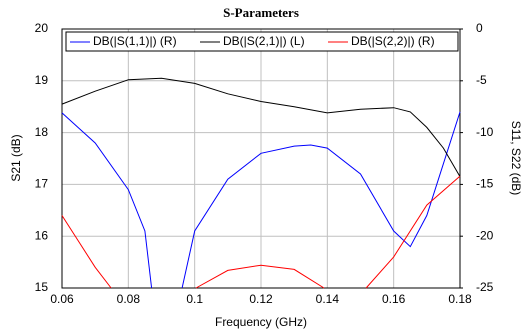 Image resolution: width=531 pixels, height=336 pixels. I want to click on y2-tick-label: -5, so click(481, 80).